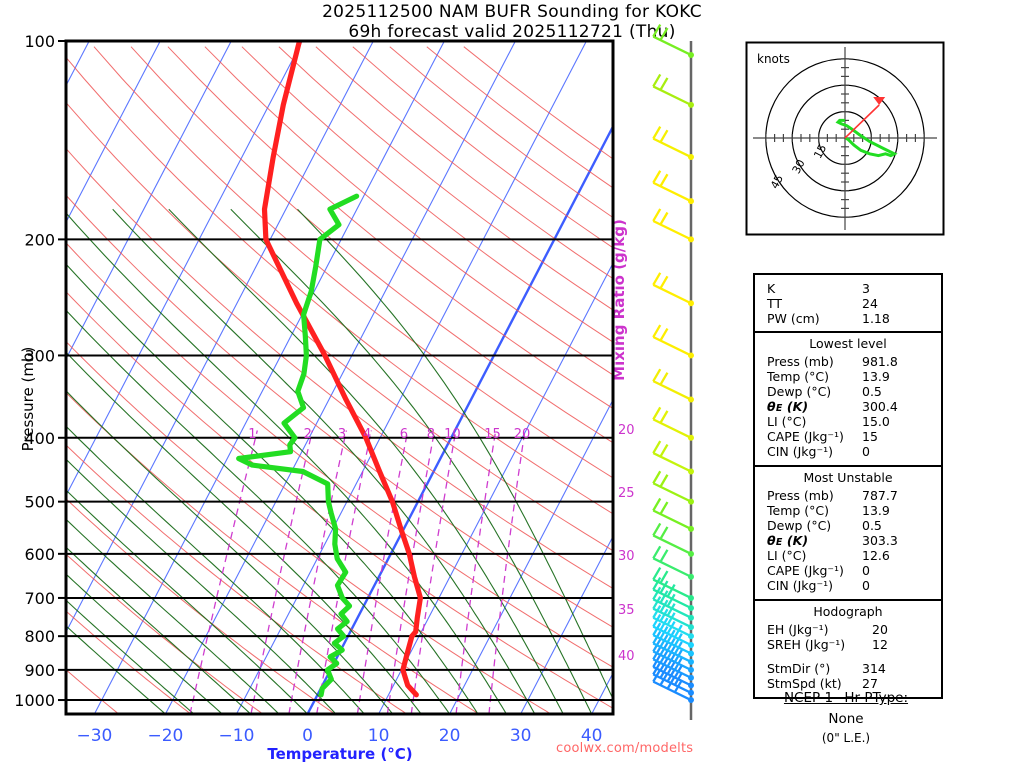 The width and height of the screenshot is (1024, 768). Describe the element at coordinates (340, 754) in the screenshot. I see `temperature-axis-label: Temperature (°C)` at that location.